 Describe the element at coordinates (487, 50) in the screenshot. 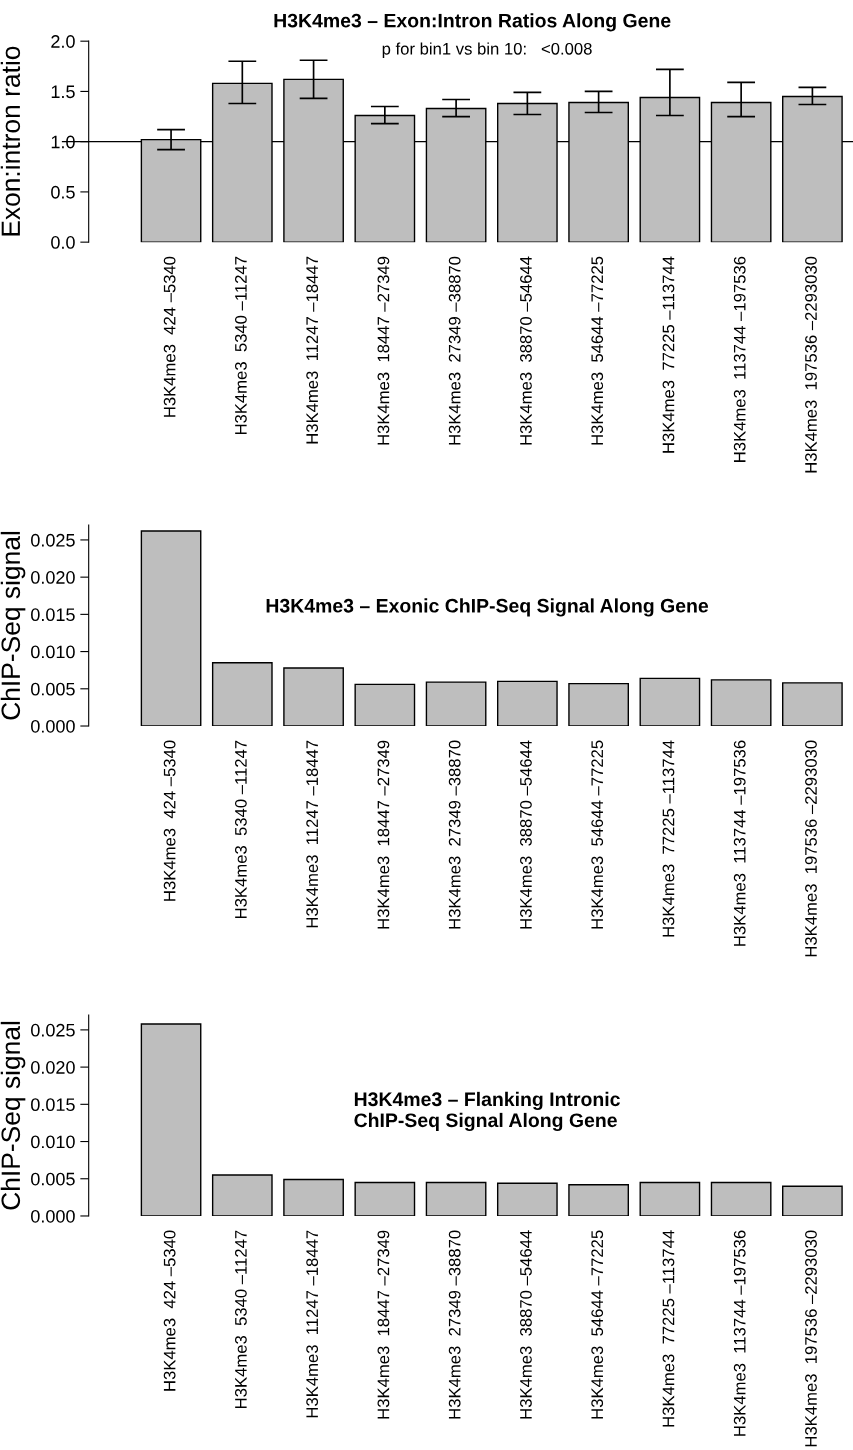

I see `annotation: p for bin1 vs bin 10: <0.008` at that location.